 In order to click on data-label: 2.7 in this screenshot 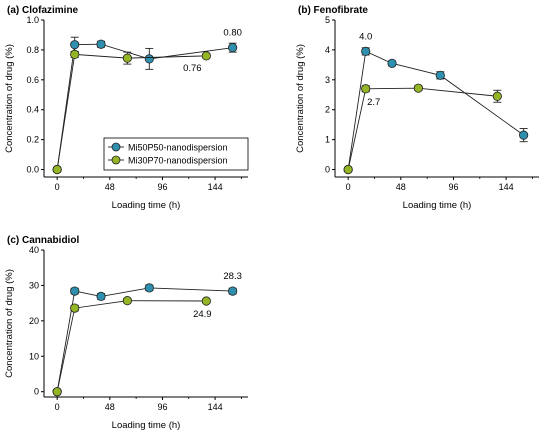, I will do `click(373, 102)`.